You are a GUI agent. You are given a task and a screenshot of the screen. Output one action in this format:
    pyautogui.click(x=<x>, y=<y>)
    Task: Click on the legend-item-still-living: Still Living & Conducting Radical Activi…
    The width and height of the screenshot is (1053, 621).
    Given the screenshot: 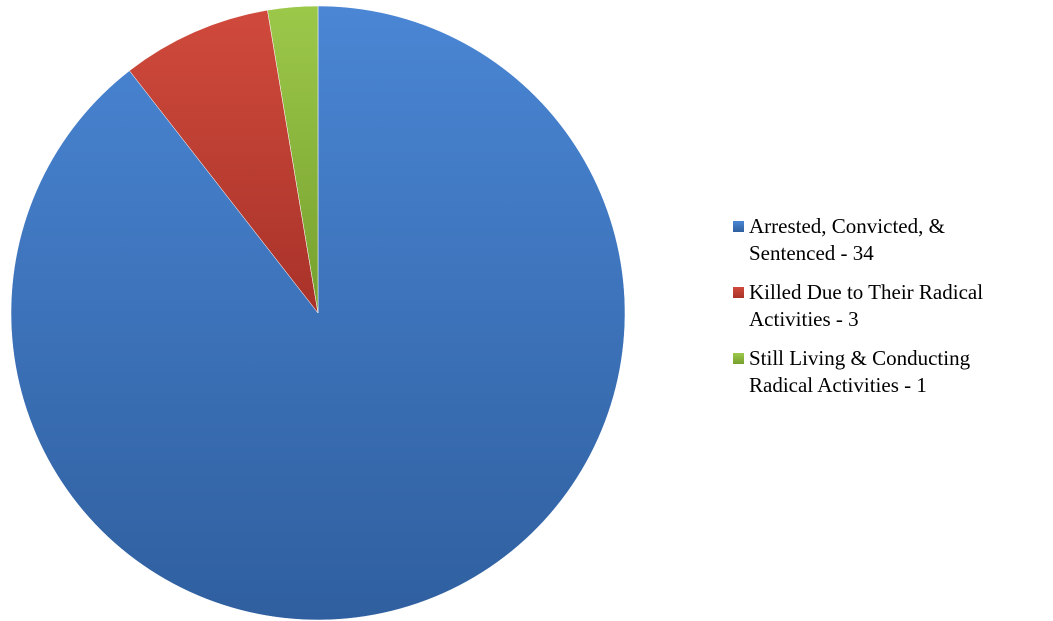 What is the action you would take?
    pyautogui.click(x=892, y=372)
    